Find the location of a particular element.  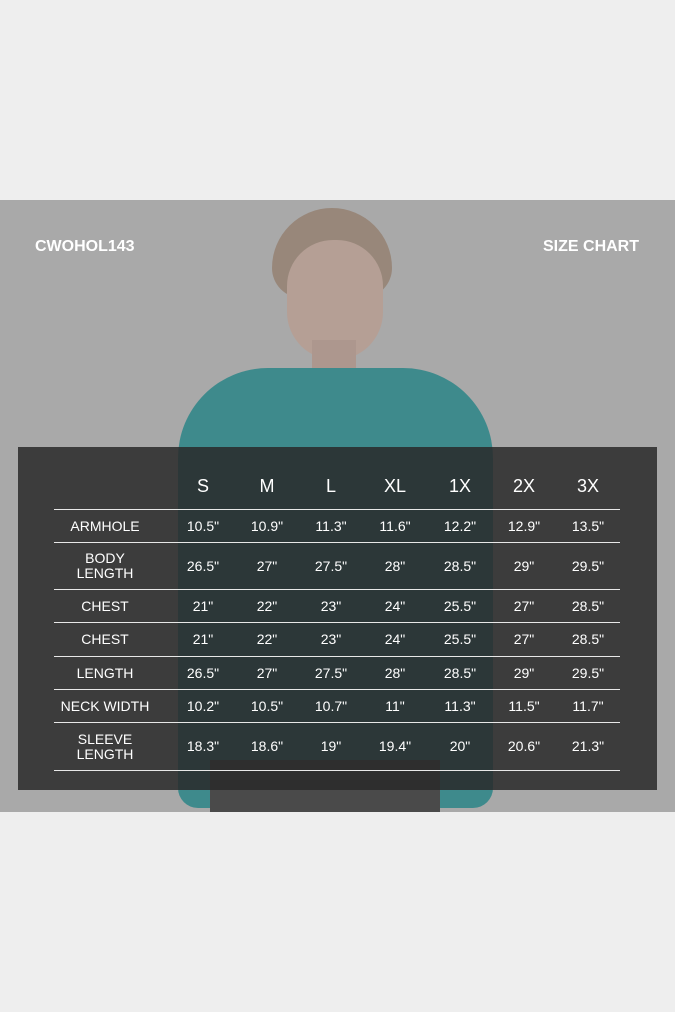

measurement-cell: 13.5" is located at coordinates (588, 525).